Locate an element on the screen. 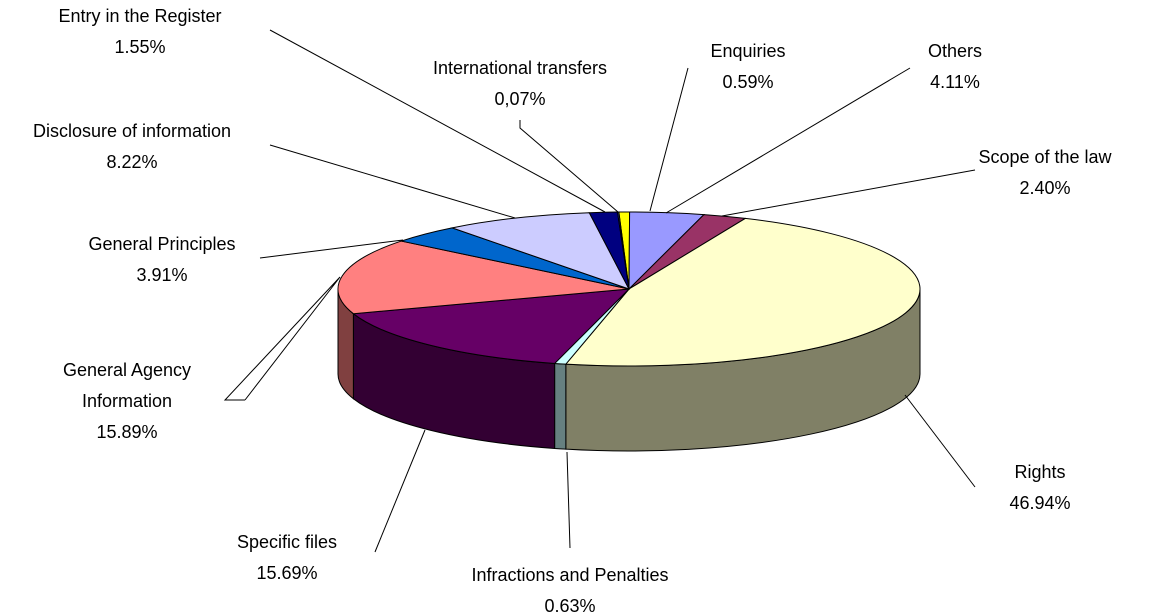 Image resolution: width=1151 pixels, height=615 pixels. category-name: Scope of the law is located at coordinates (1045, 157).